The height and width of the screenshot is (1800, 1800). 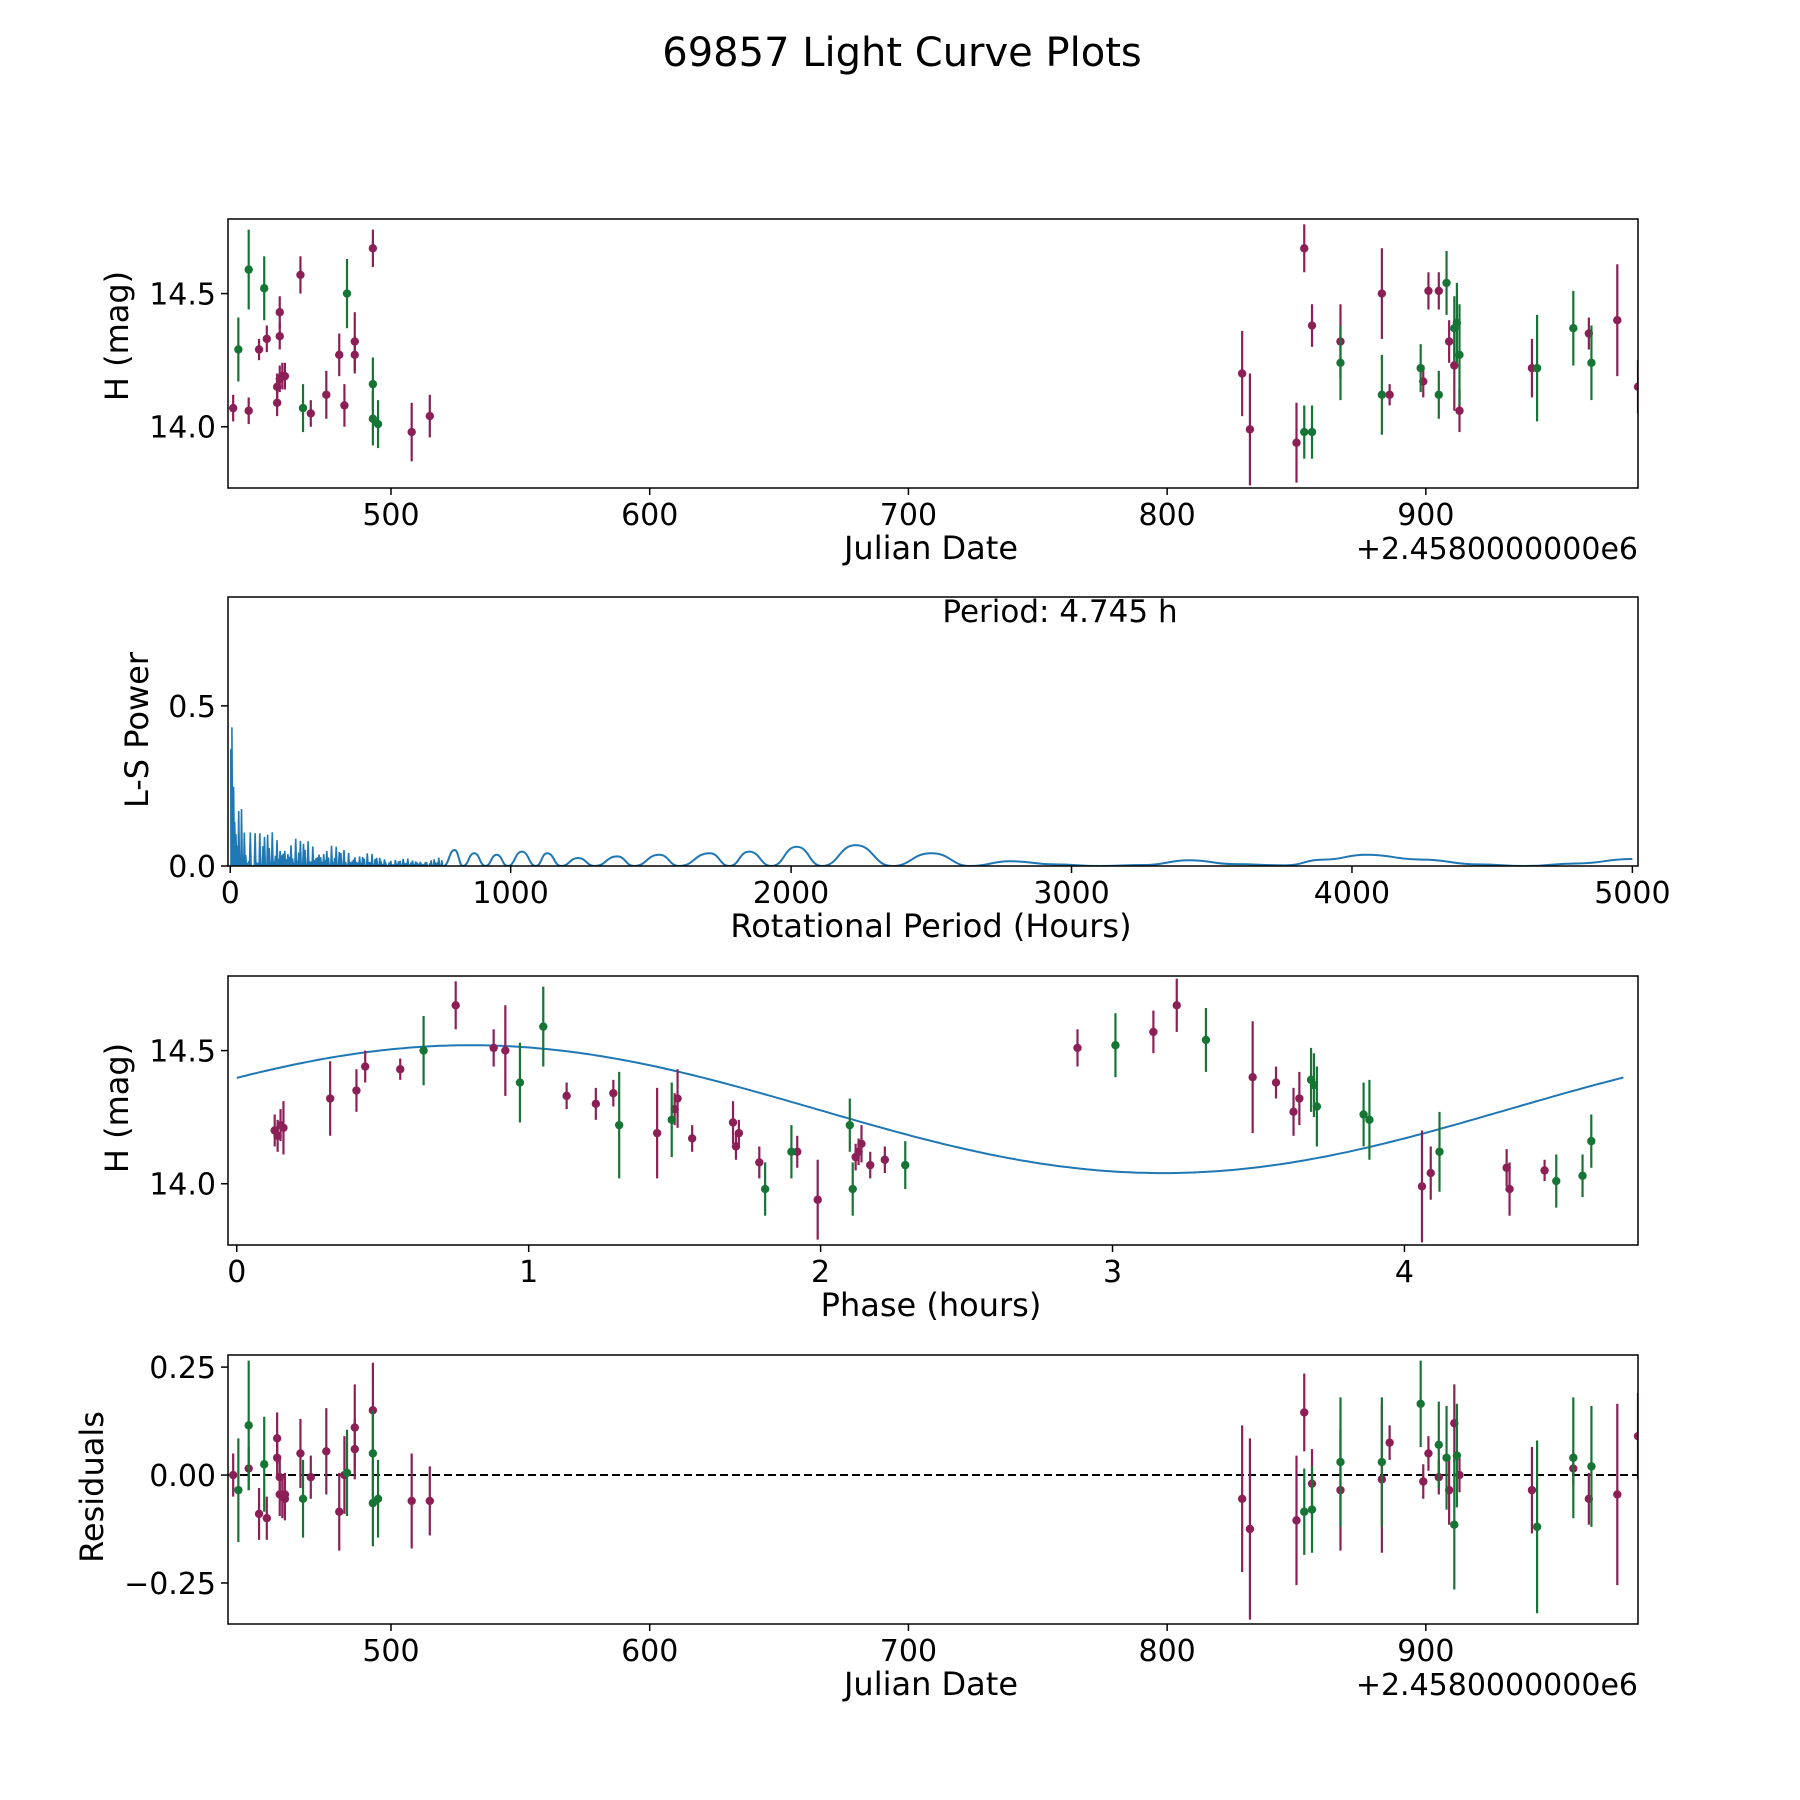 I want to click on periodogram-xtick-label: 3000, so click(x=1071, y=893).